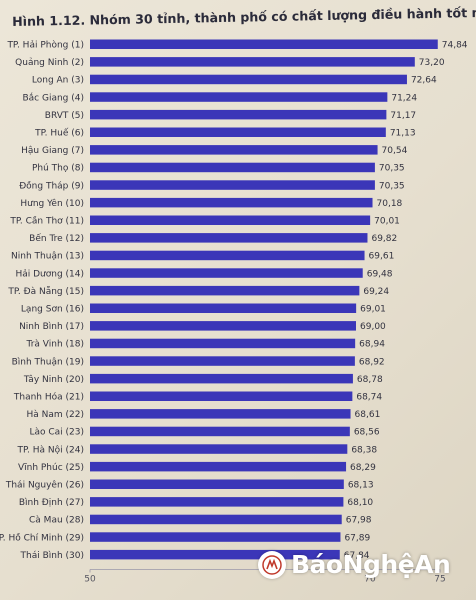 The image size is (476, 600). Describe the element at coordinates (51, 327) in the screenshot. I see `category-label: Ninh Bình (17)` at that location.